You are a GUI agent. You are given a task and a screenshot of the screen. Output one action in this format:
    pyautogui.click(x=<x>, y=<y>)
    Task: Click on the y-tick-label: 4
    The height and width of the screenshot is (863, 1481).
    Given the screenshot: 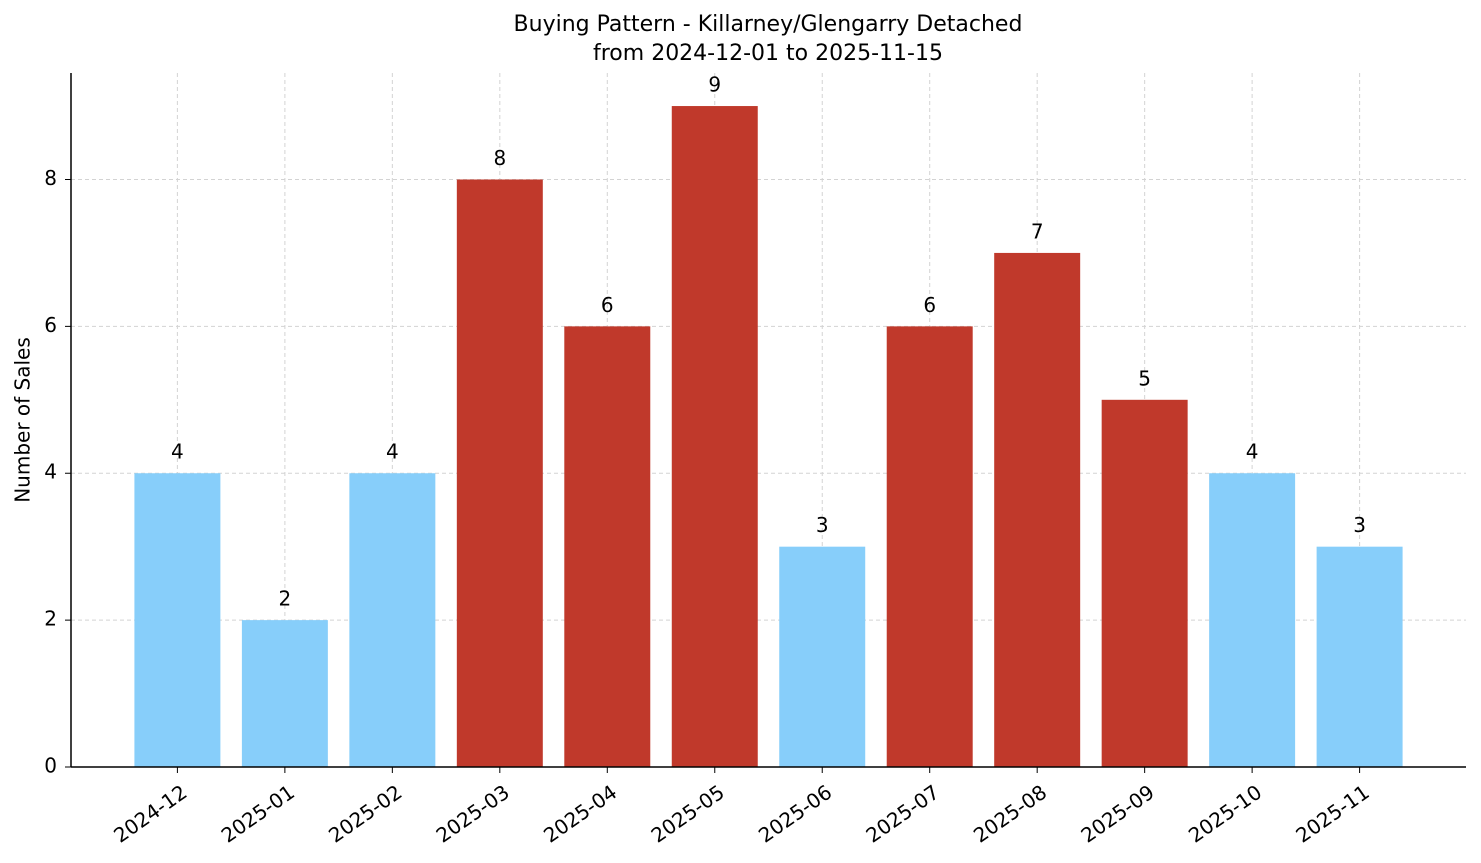 What is the action you would take?
    pyautogui.click(x=50, y=472)
    